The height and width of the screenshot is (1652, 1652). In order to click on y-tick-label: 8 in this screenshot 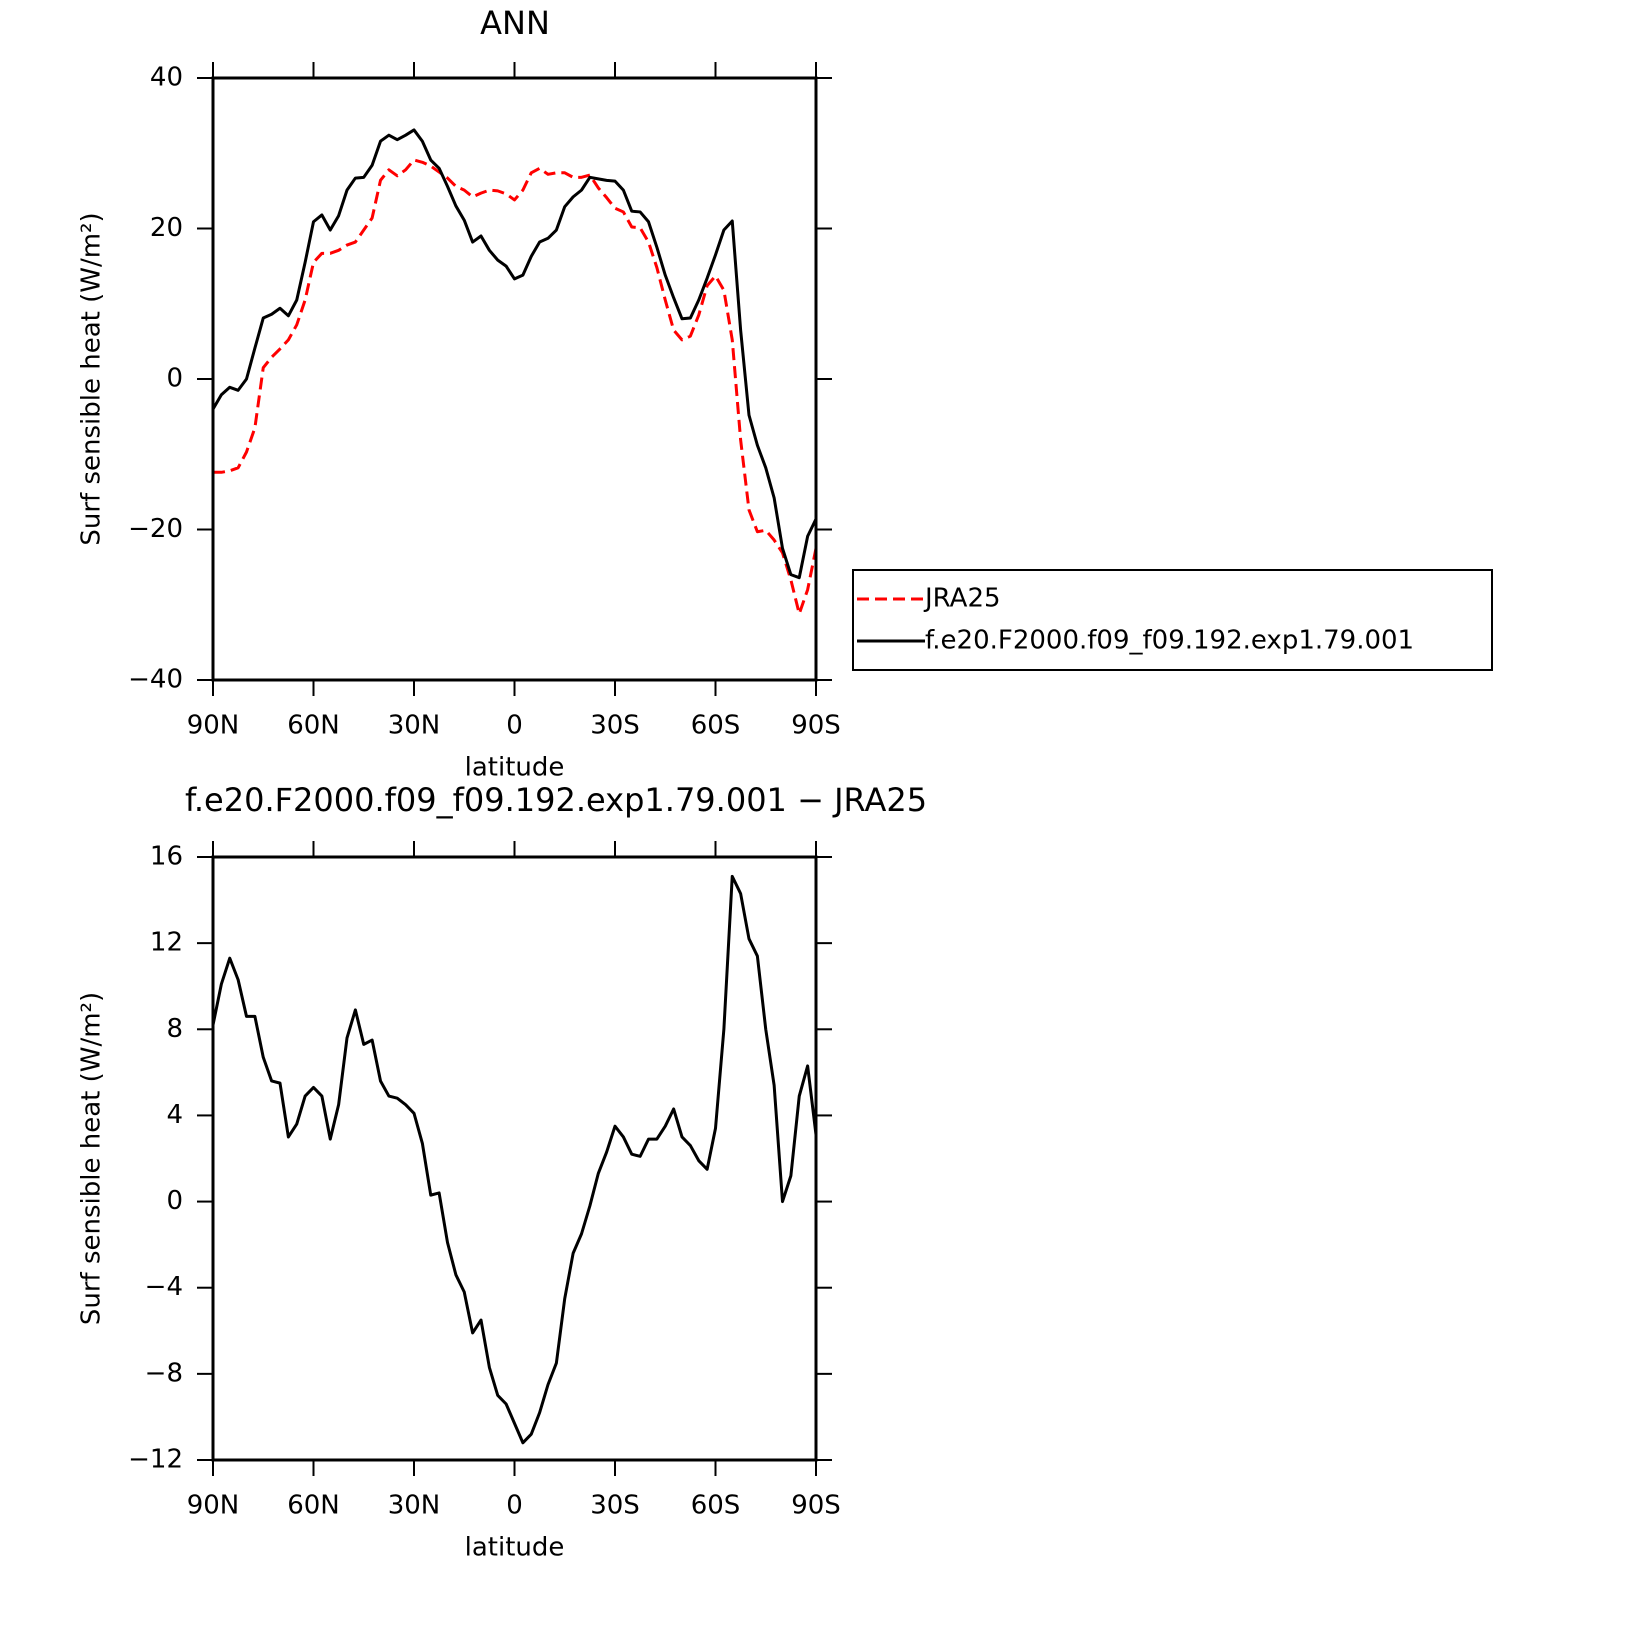, I will do `click(174, 1029)`.